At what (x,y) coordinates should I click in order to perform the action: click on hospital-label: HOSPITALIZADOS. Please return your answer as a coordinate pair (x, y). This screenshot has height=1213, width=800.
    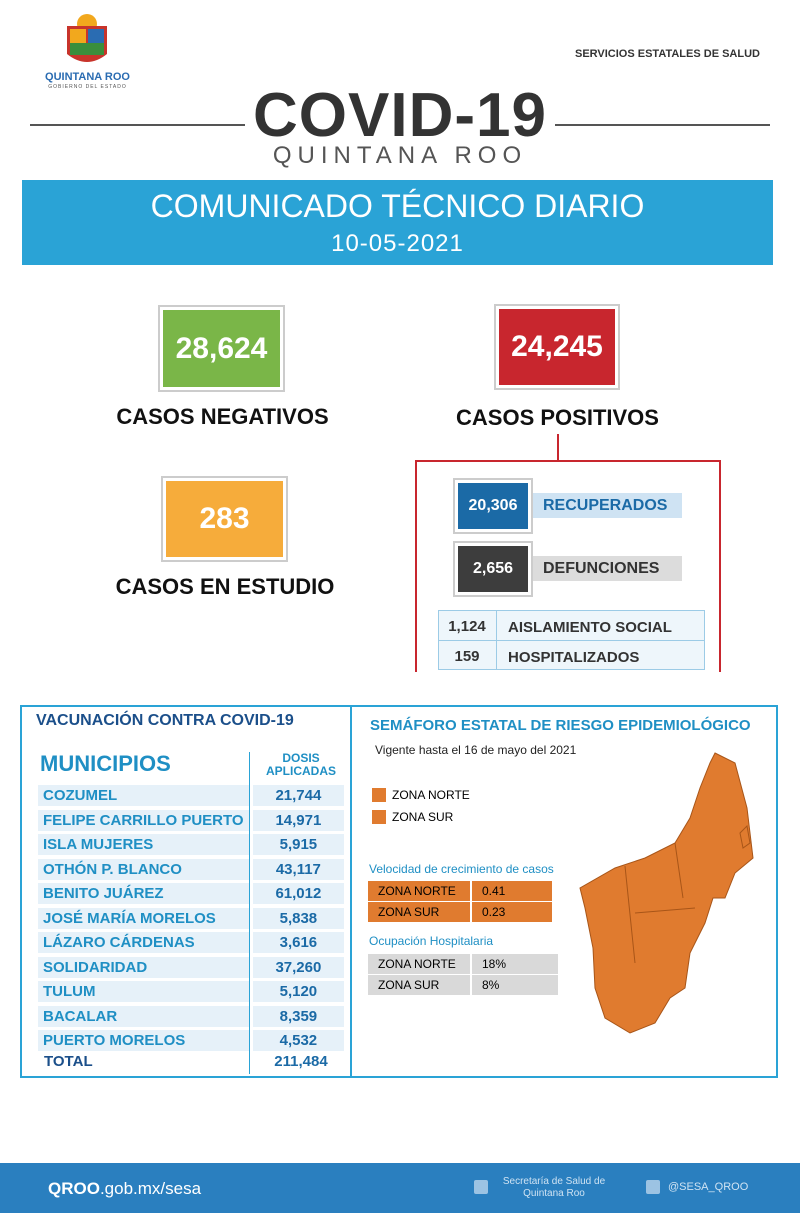
    Looking at the image, I should click on (574, 657).